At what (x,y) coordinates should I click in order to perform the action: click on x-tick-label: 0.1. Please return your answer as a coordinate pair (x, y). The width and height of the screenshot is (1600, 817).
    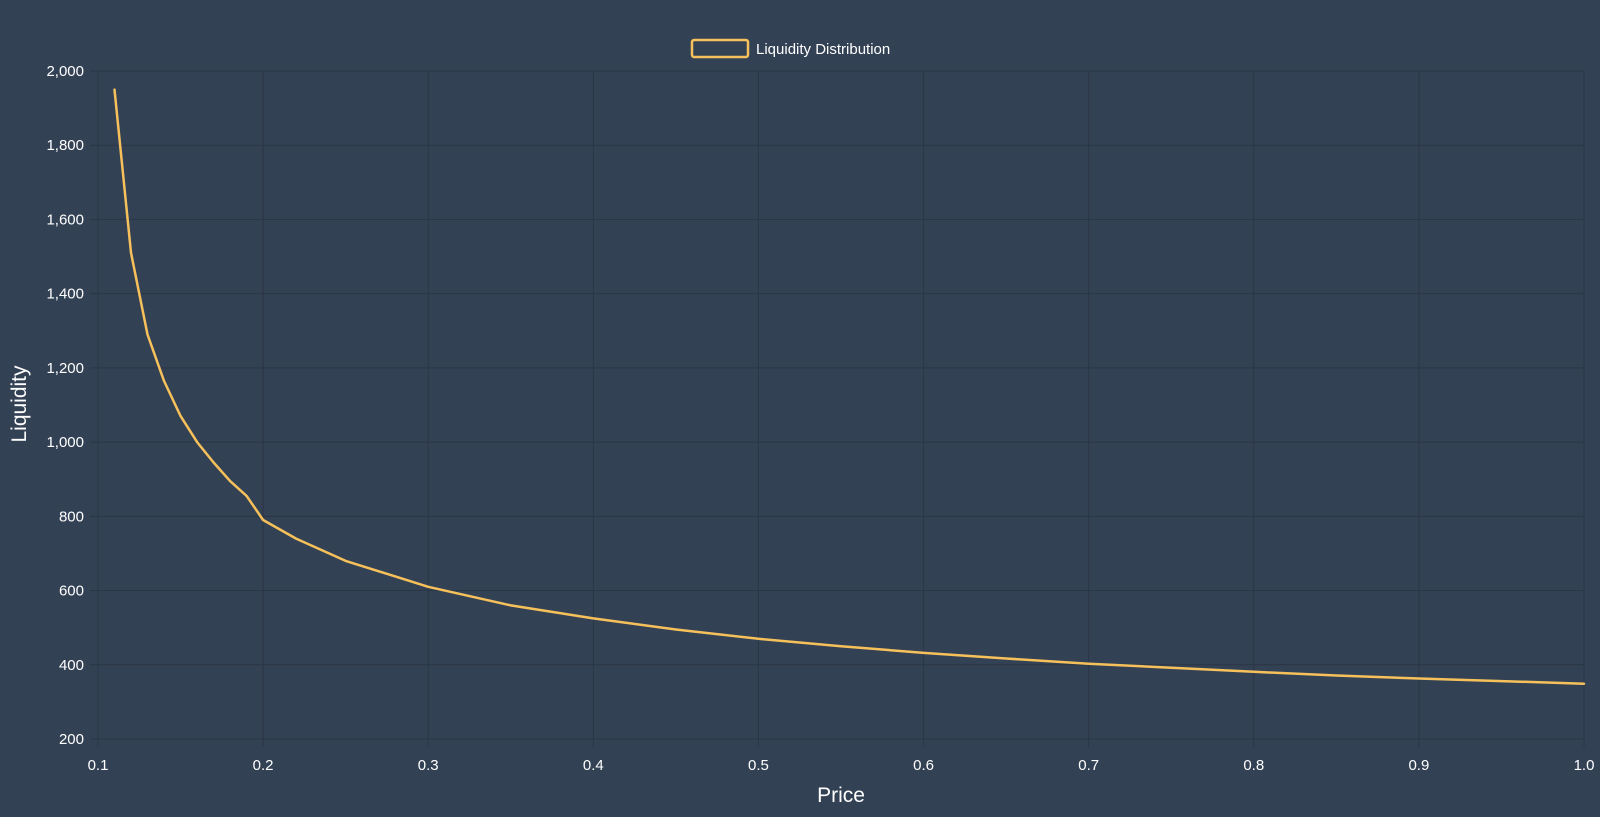
    Looking at the image, I should click on (98, 765).